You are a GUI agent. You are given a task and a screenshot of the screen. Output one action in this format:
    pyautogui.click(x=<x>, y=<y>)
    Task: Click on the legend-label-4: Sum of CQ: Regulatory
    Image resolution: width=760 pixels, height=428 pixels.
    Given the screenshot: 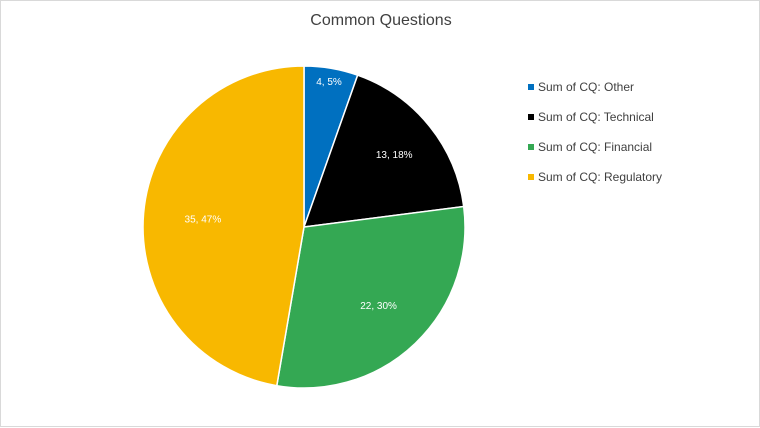 What is the action you would take?
    pyautogui.click(x=600, y=177)
    